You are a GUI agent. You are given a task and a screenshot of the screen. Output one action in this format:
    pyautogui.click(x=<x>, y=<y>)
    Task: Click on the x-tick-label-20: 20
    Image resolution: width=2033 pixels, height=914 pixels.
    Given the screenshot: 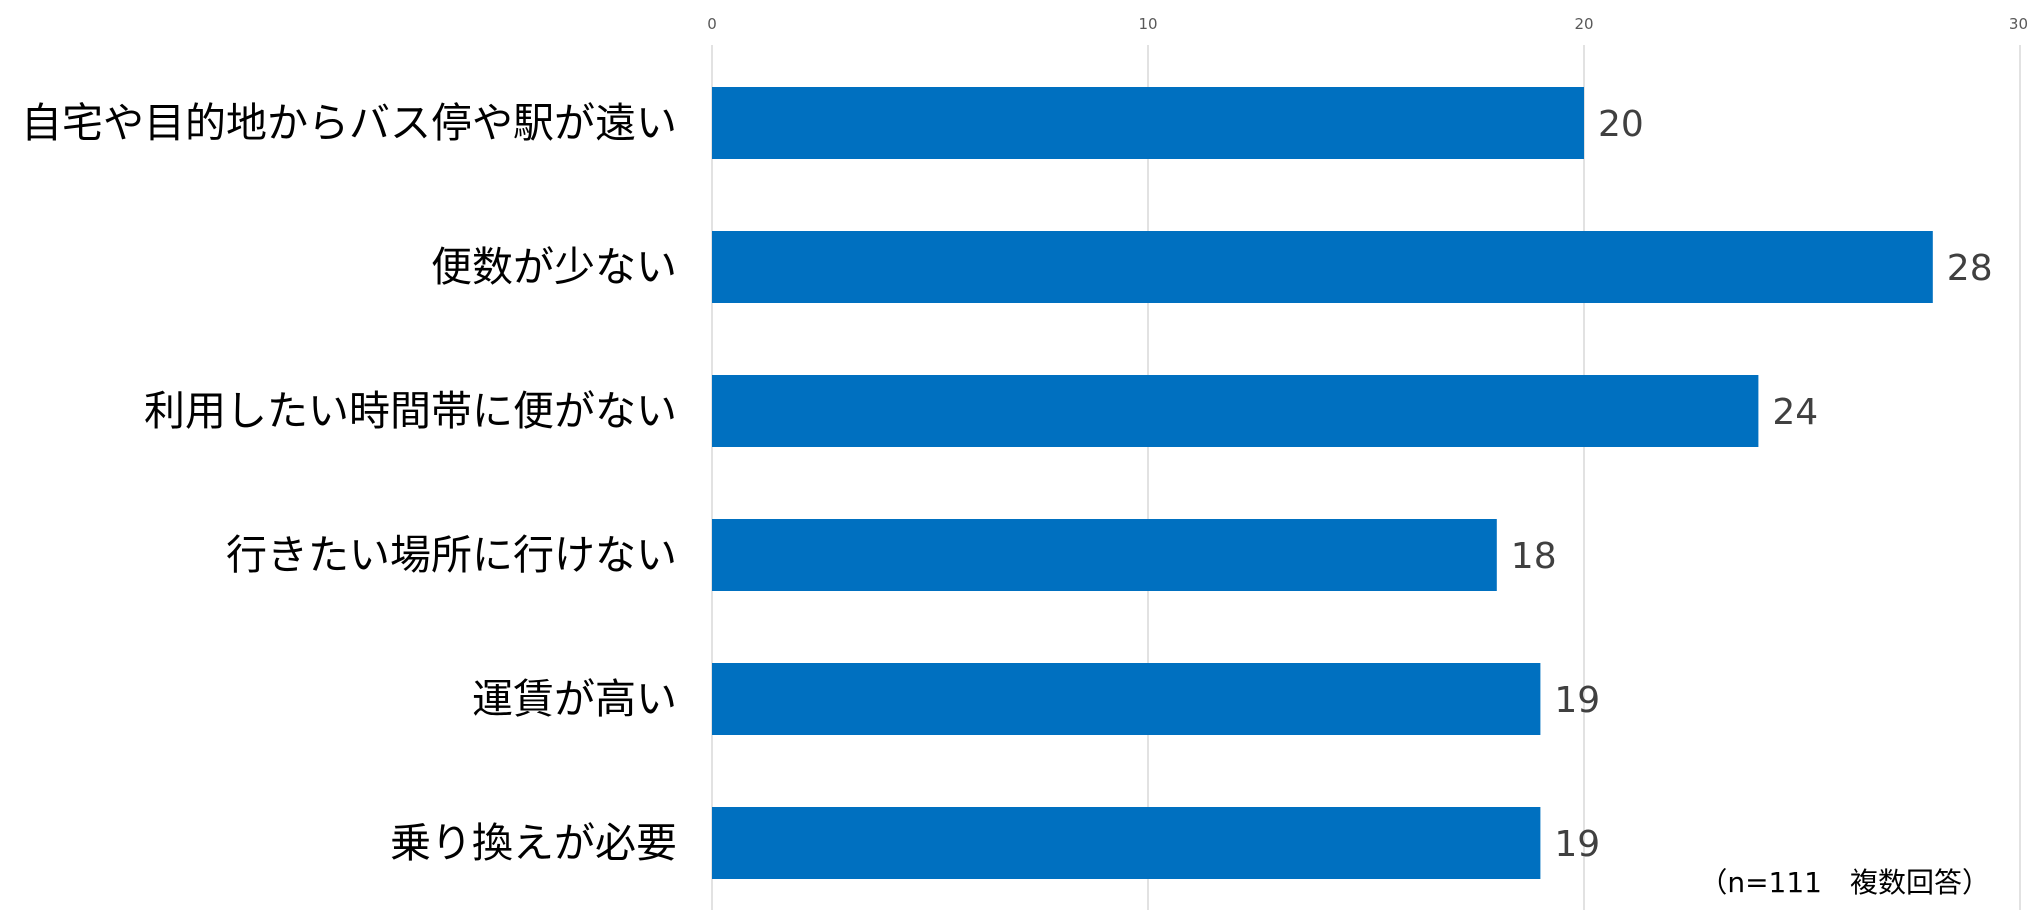 What is the action you would take?
    pyautogui.click(x=1583, y=24)
    